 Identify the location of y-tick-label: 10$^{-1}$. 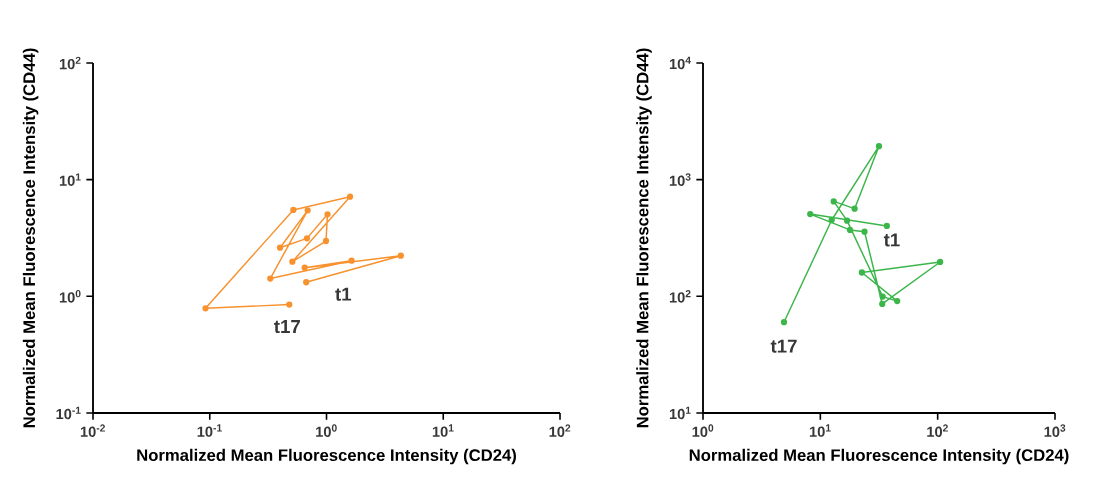
(68, 413).